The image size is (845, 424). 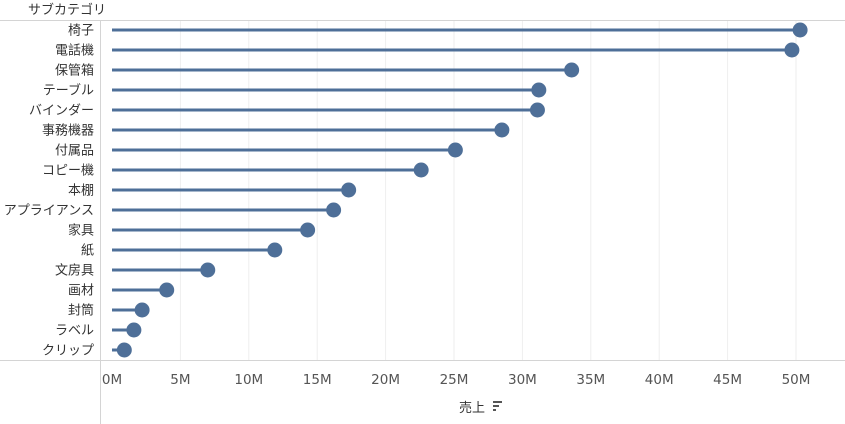 I want to click on x-tick-label: 0M, so click(x=112, y=380).